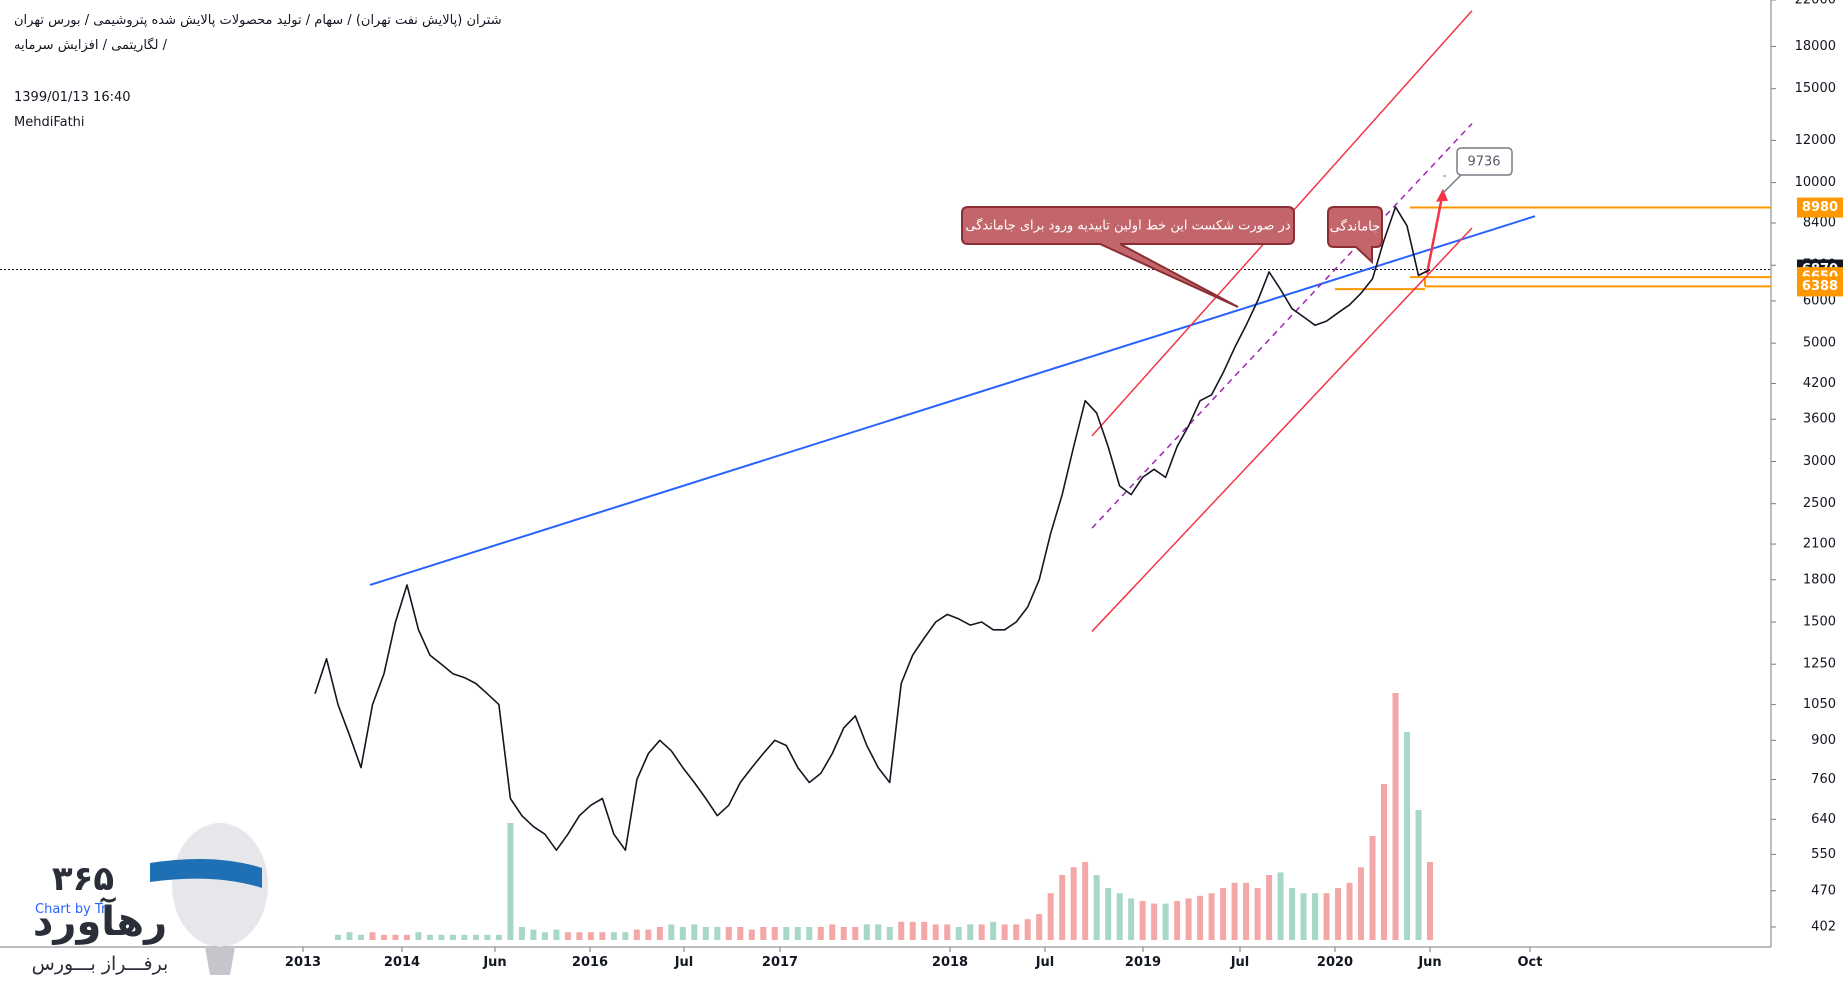 The height and width of the screenshot is (981, 1846). Describe the element at coordinates (100, 920) in the screenshot. I see `logo-name: رهآورد` at that location.